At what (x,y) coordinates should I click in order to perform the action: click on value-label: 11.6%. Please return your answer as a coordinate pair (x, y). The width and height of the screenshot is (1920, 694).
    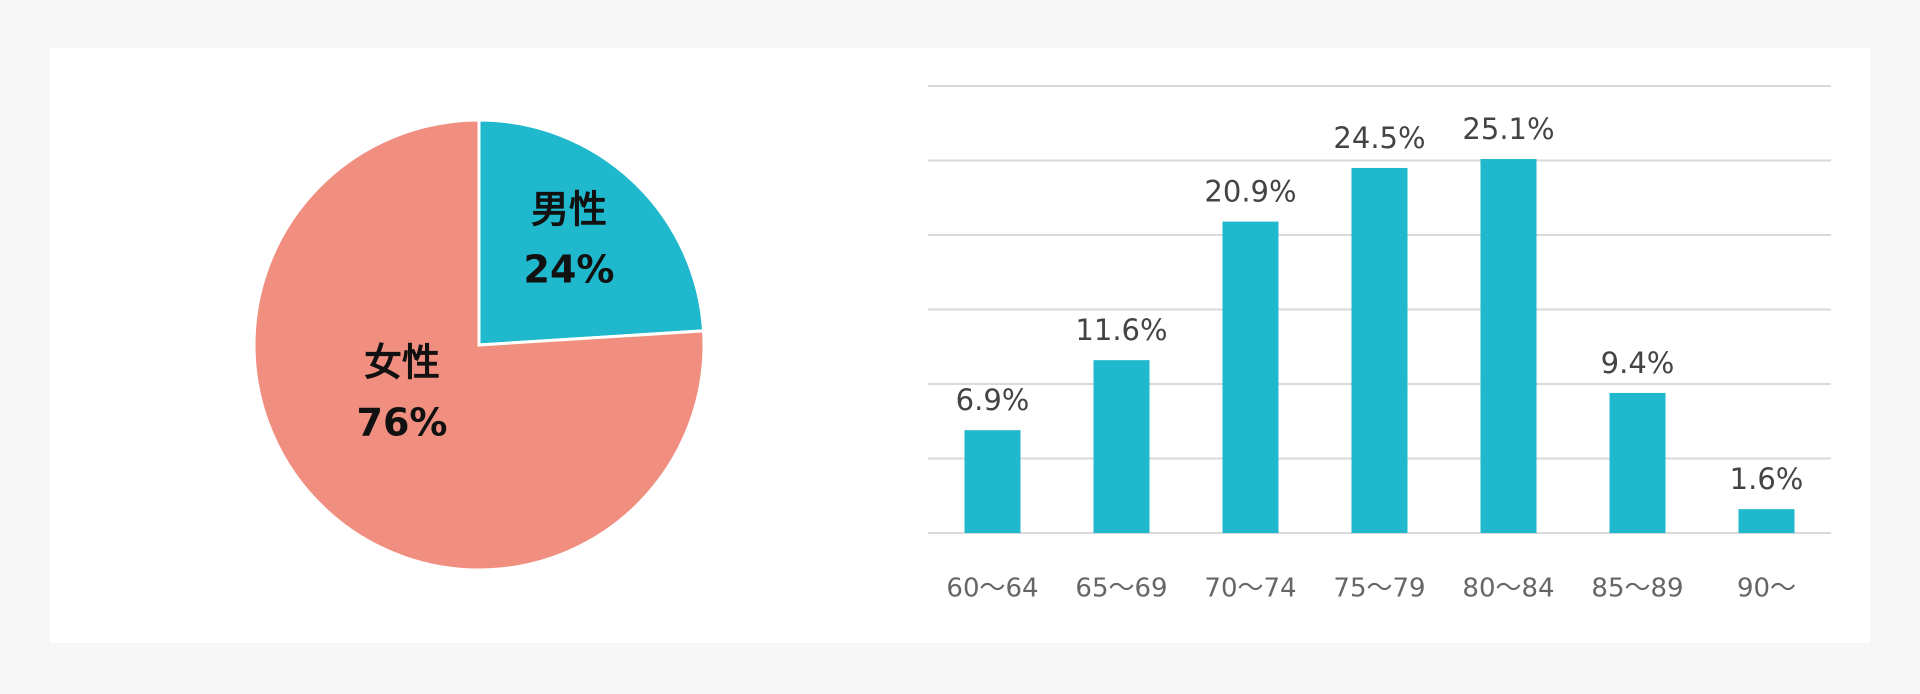
    Looking at the image, I should click on (1121, 330).